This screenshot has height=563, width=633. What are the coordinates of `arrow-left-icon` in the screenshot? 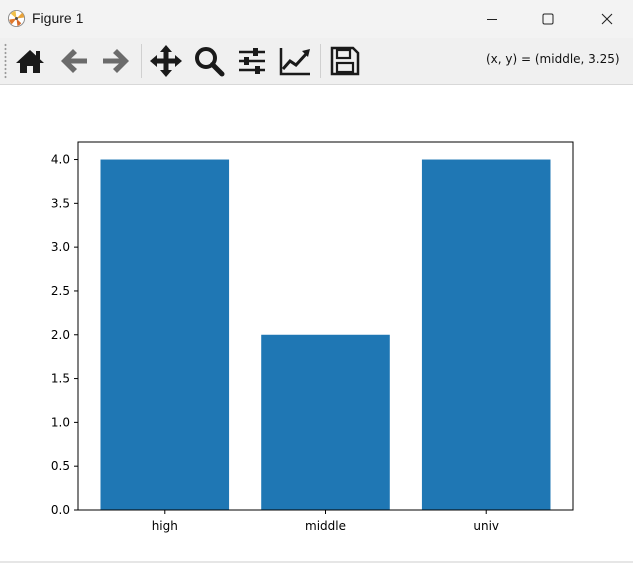 It's located at (74, 61).